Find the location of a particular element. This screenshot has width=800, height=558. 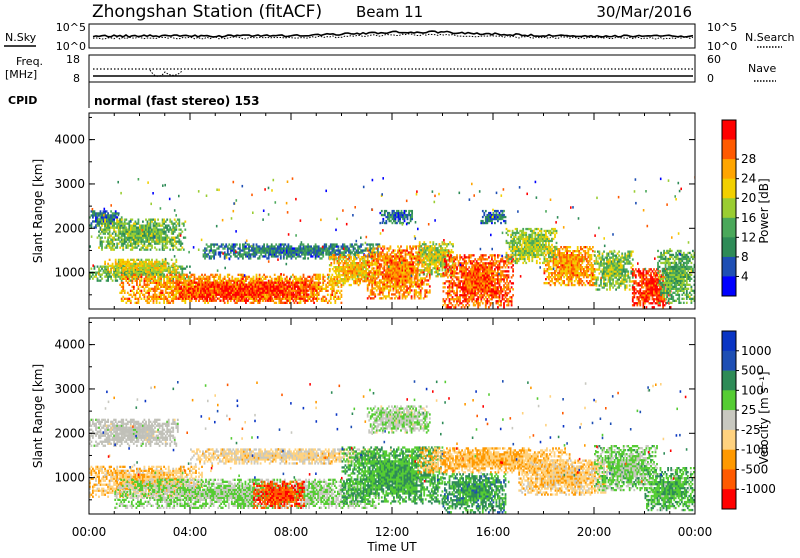

noise-sky-trace is located at coordinates (393, 34).